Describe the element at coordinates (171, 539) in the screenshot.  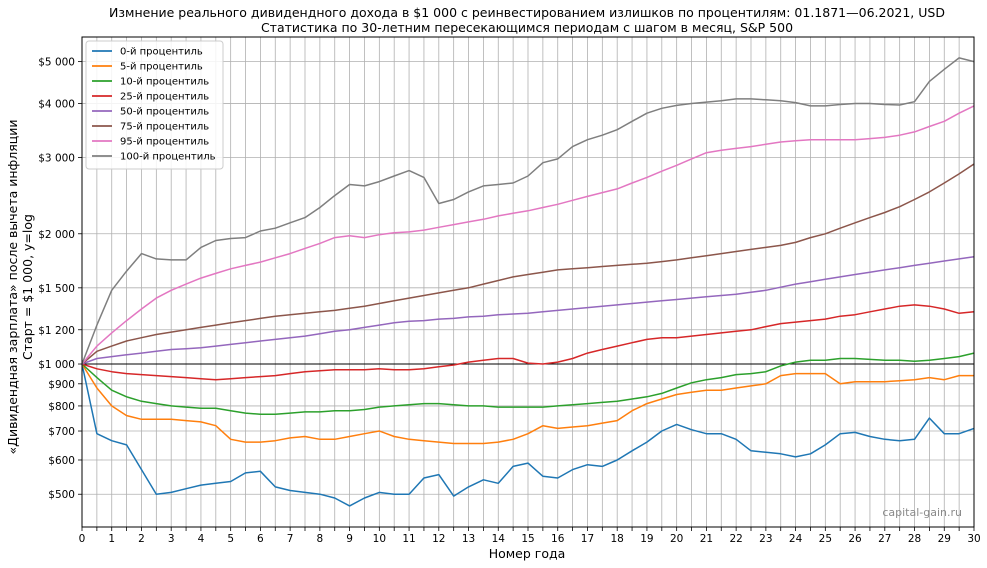
I see `x-tick-label: 3` at that location.